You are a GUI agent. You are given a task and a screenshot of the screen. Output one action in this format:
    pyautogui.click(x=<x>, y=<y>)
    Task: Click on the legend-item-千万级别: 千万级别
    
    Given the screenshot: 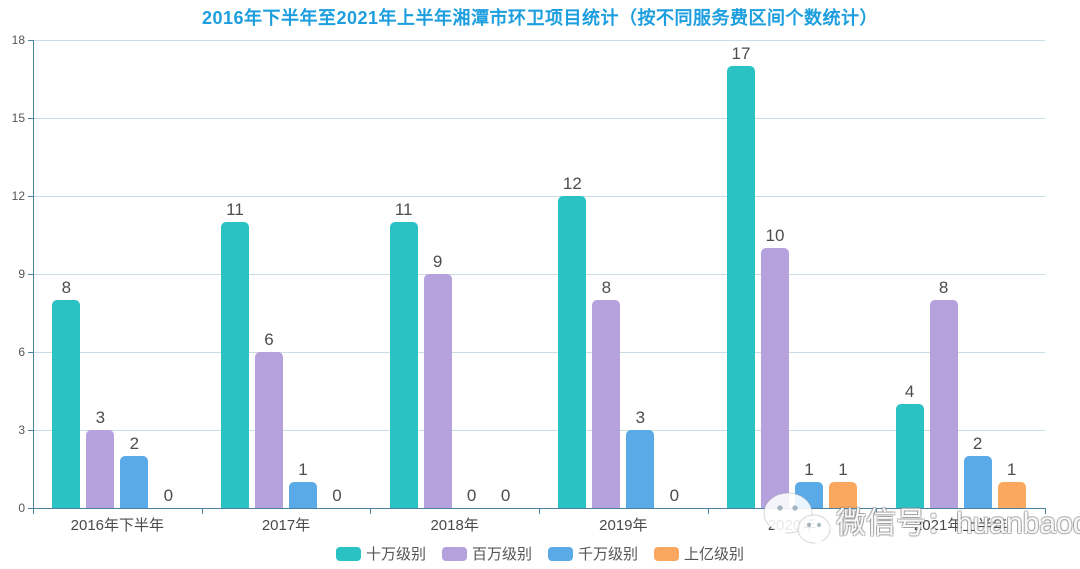 What is the action you would take?
    pyautogui.click(x=593, y=553)
    